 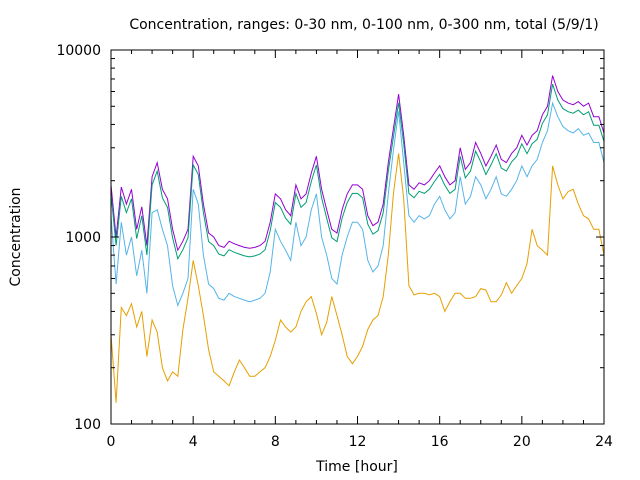 What do you see at coordinates (193, 442) in the screenshot?
I see `x-tick-label: 4` at bounding box center [193, 442].